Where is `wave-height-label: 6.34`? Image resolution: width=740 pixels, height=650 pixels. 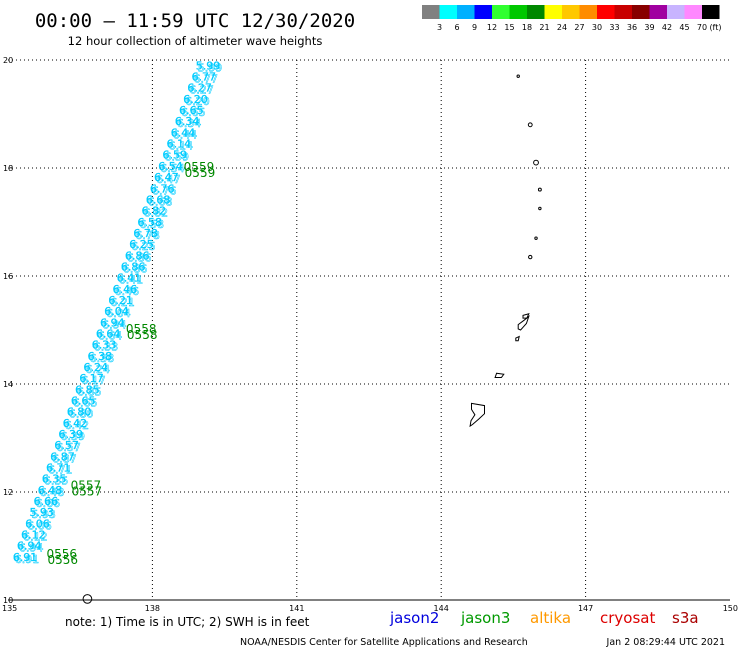 wave-height-label: 6.34 is located at coordinates (187, 121).